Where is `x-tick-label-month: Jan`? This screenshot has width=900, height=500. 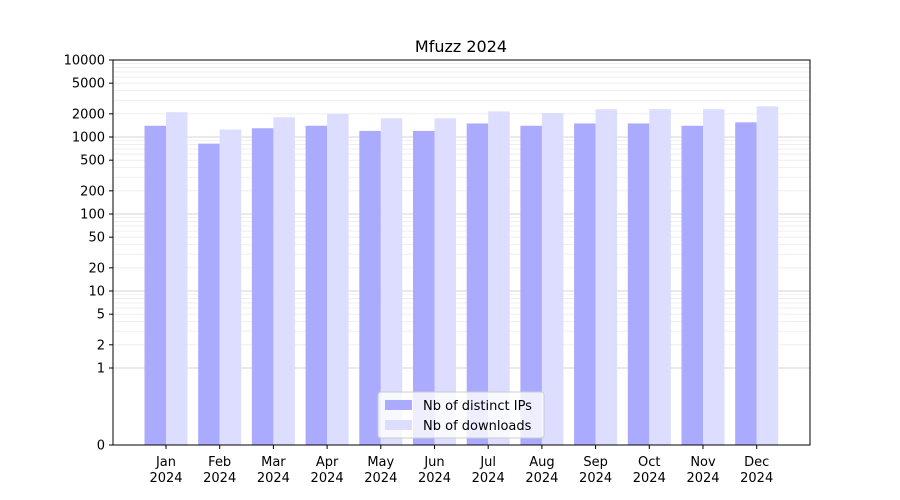
x-tick-label-month: Jan is located at coordinates (165, 462).